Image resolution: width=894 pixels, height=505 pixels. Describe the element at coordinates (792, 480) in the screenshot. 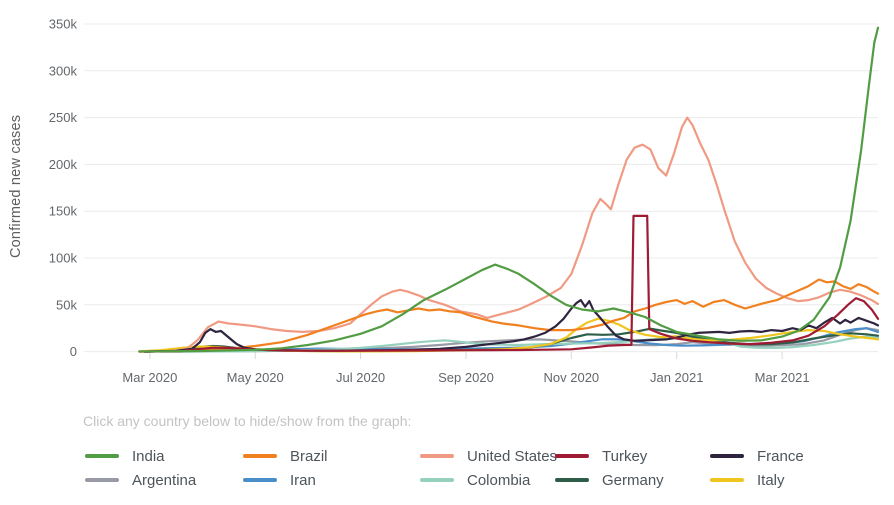

I see `legend-item-italy: Italy` at that location.